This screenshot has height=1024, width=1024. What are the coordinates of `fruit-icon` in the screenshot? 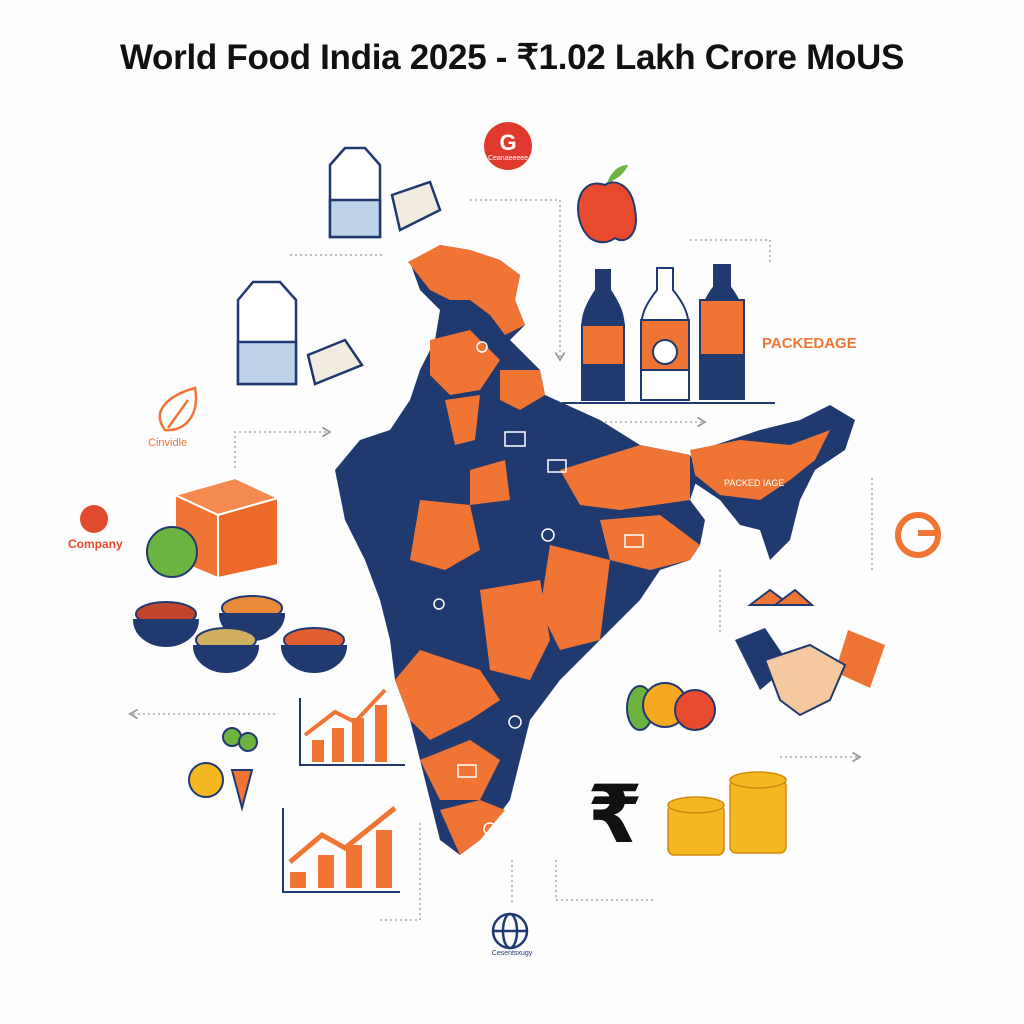 It's located at (671, 706).